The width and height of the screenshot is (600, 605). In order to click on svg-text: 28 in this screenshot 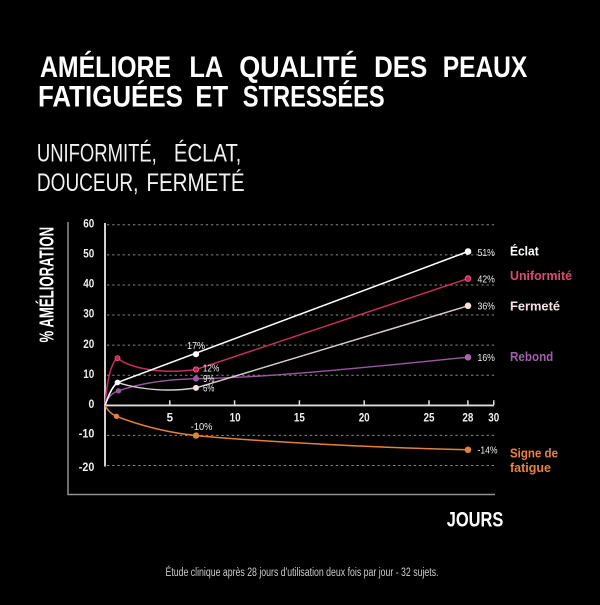, I will do `click(468, 419)`.